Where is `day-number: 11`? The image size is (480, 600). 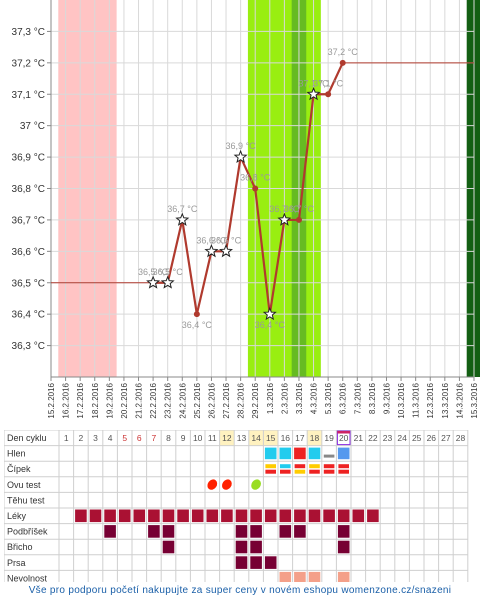
day-number: 11 is located at coordinates (212, 438).